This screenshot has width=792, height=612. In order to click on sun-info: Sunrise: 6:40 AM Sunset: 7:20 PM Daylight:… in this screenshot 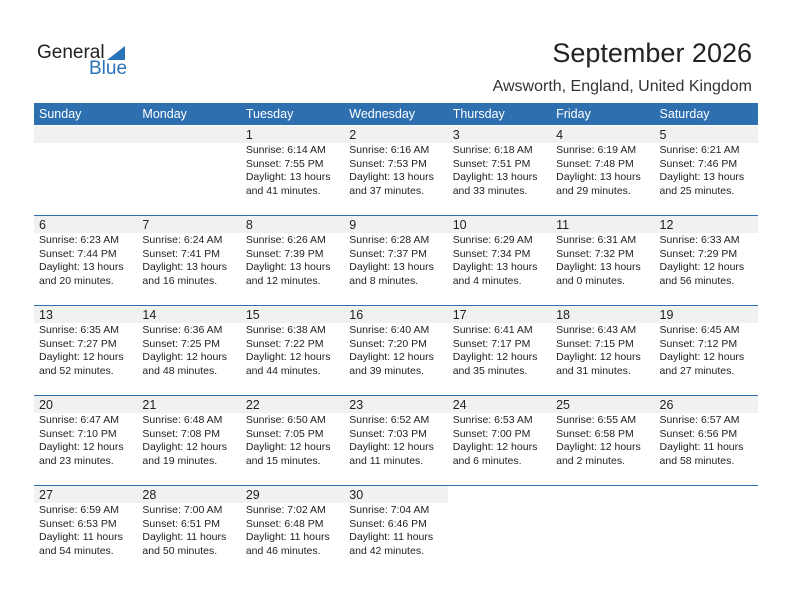, I will do `click(395, 350)`.